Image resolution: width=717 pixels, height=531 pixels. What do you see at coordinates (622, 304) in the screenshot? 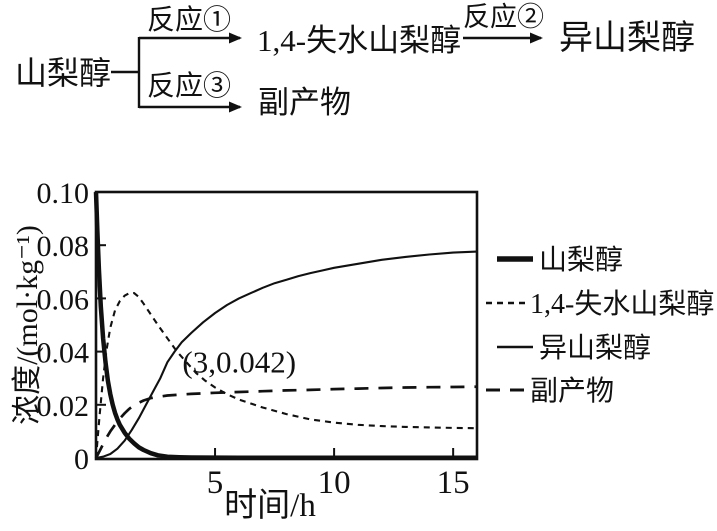
I see `legend-label-anhydrosorbitol: 1,4-失水山梨醇` at bounding box center [622, 304].